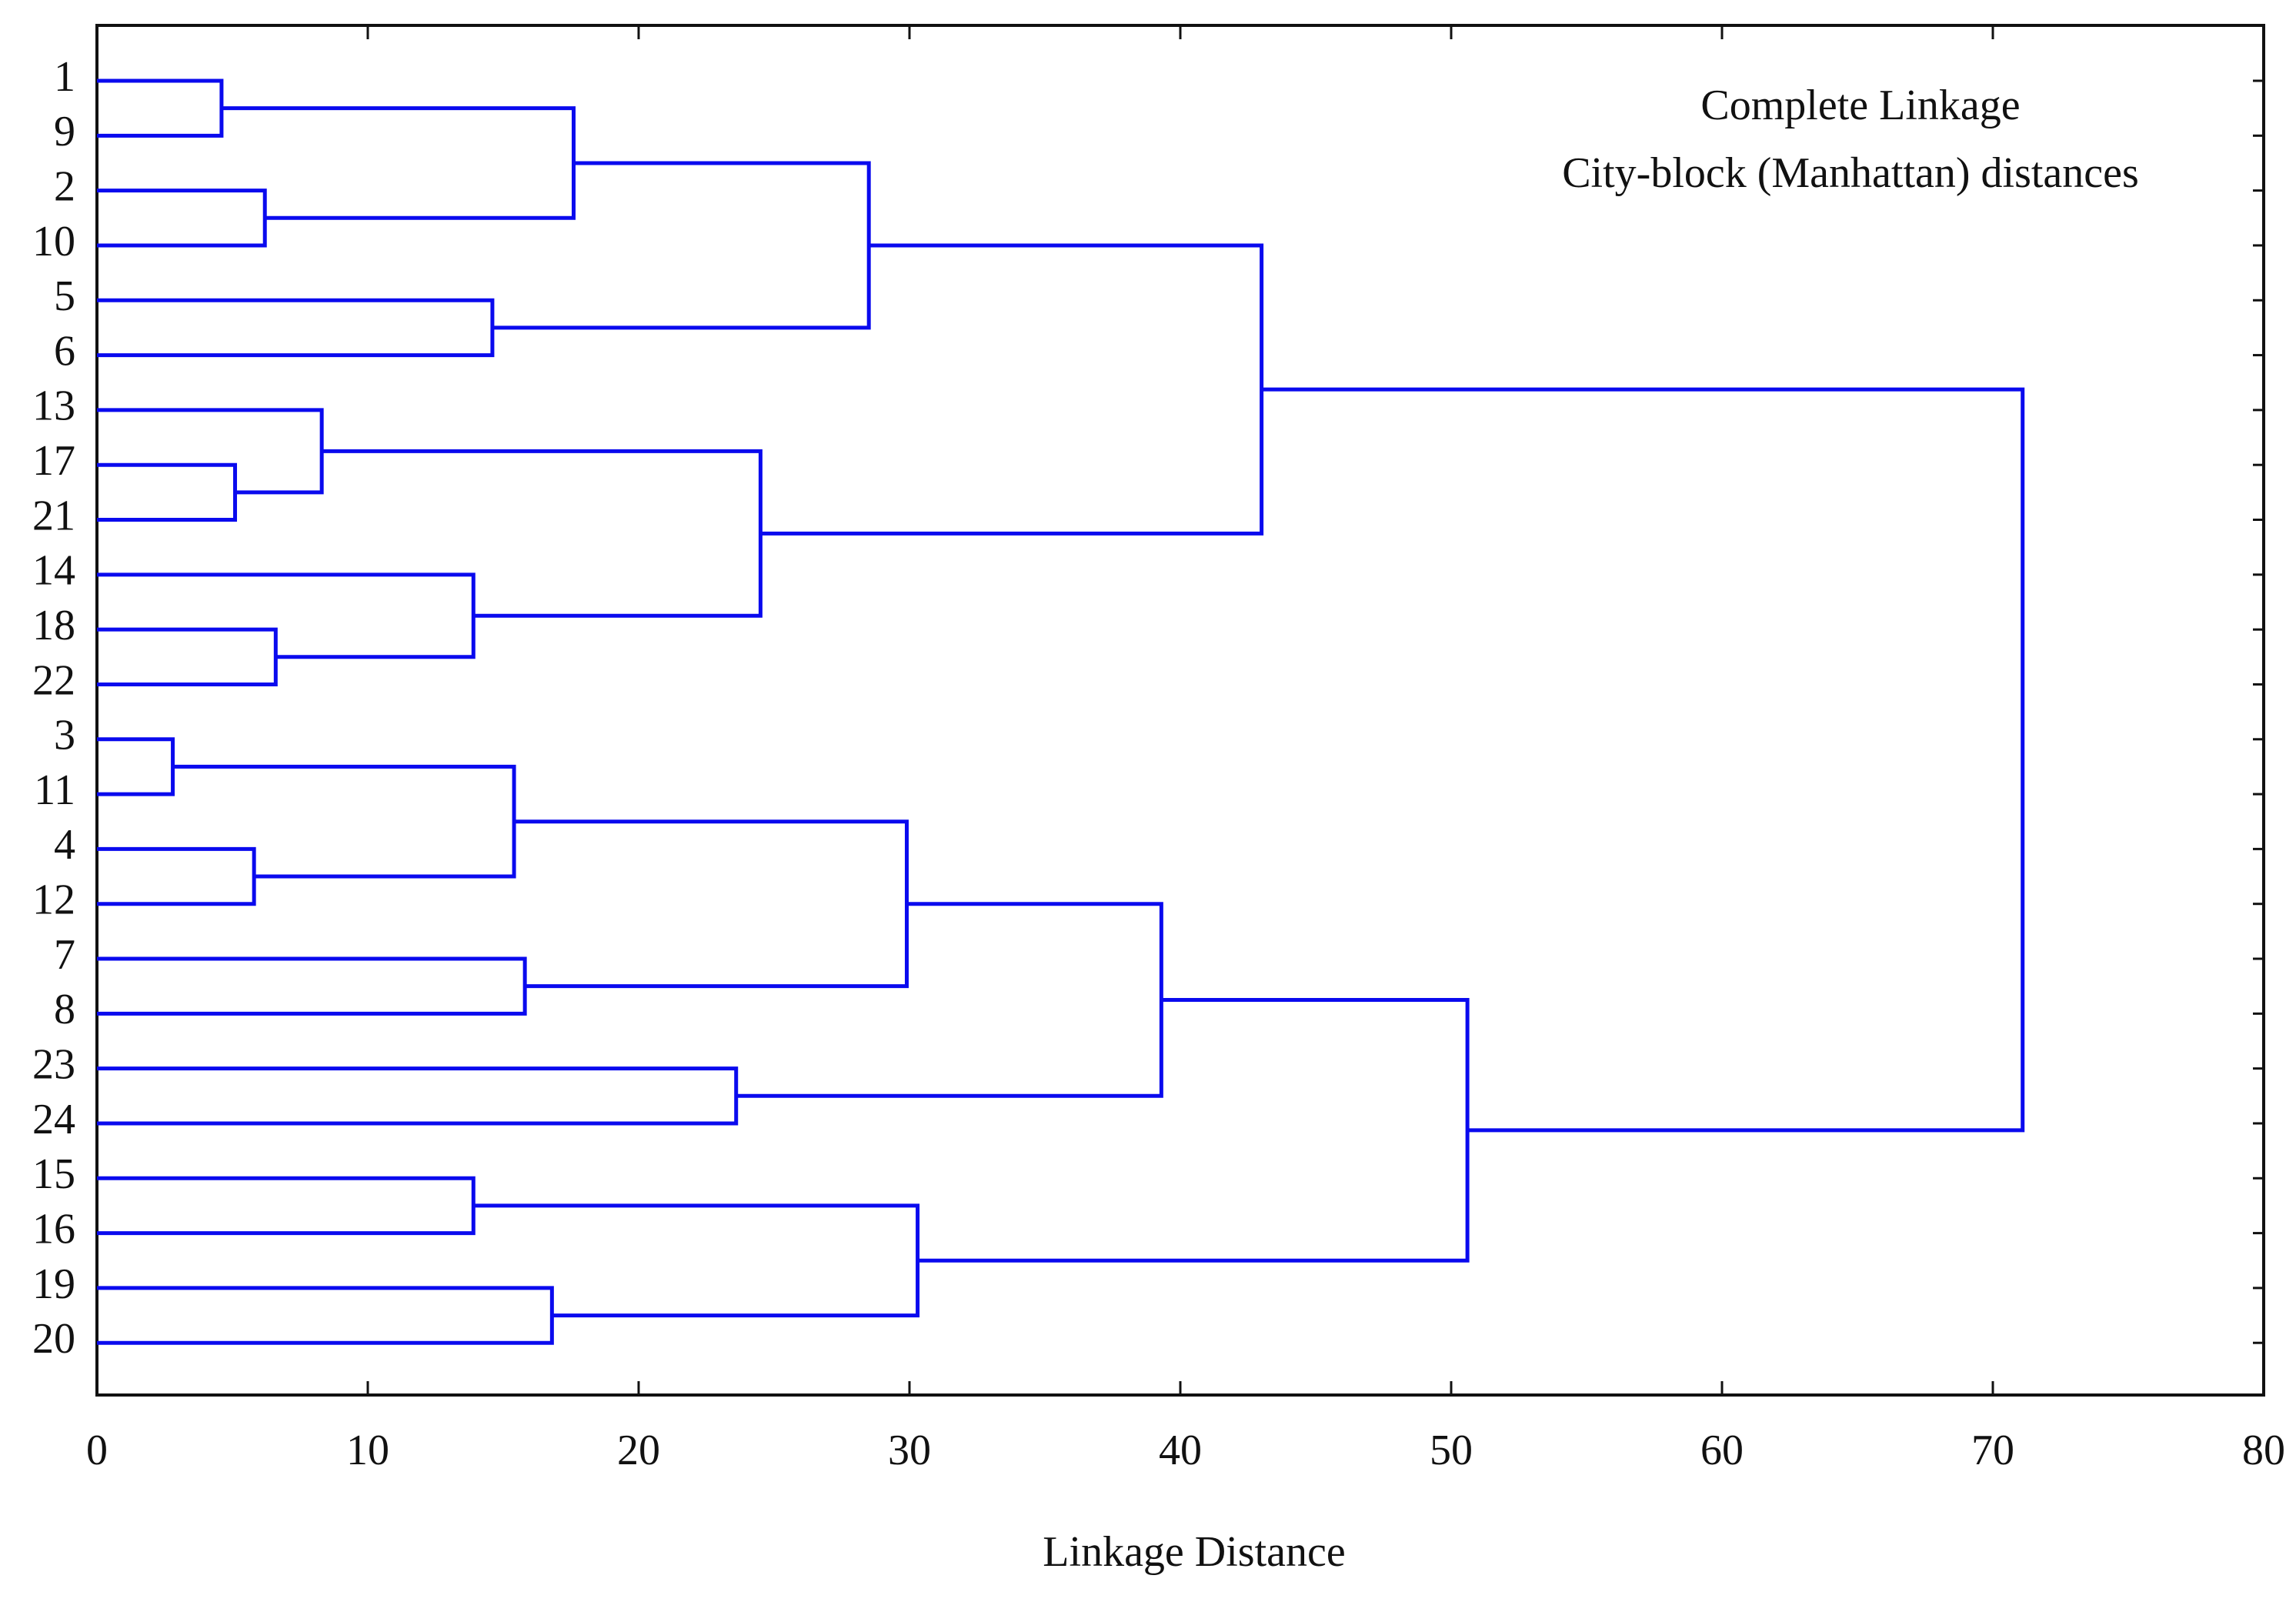  Describe the element at coordinates (64, 77) in the screenshot. I see `leaf-label: 1` at that location.